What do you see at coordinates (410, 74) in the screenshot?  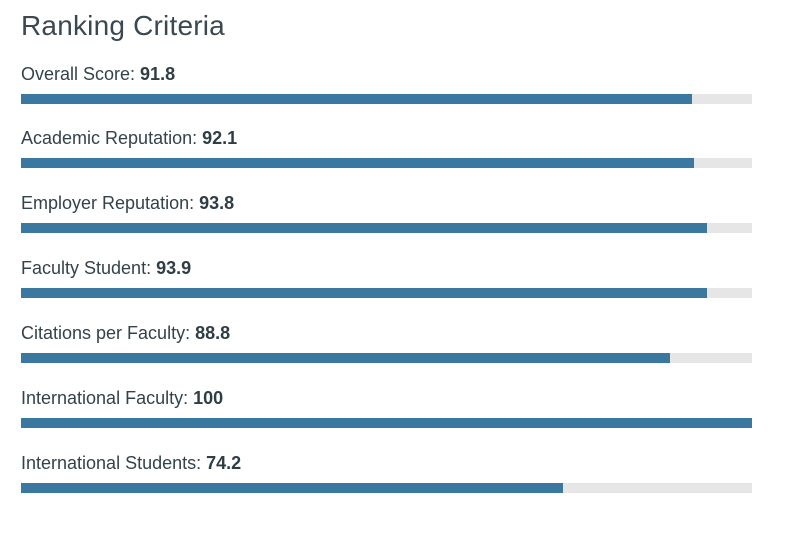 I see `criterion-label-line: Overall Score: 91.8` at bounding box center [410, 74].